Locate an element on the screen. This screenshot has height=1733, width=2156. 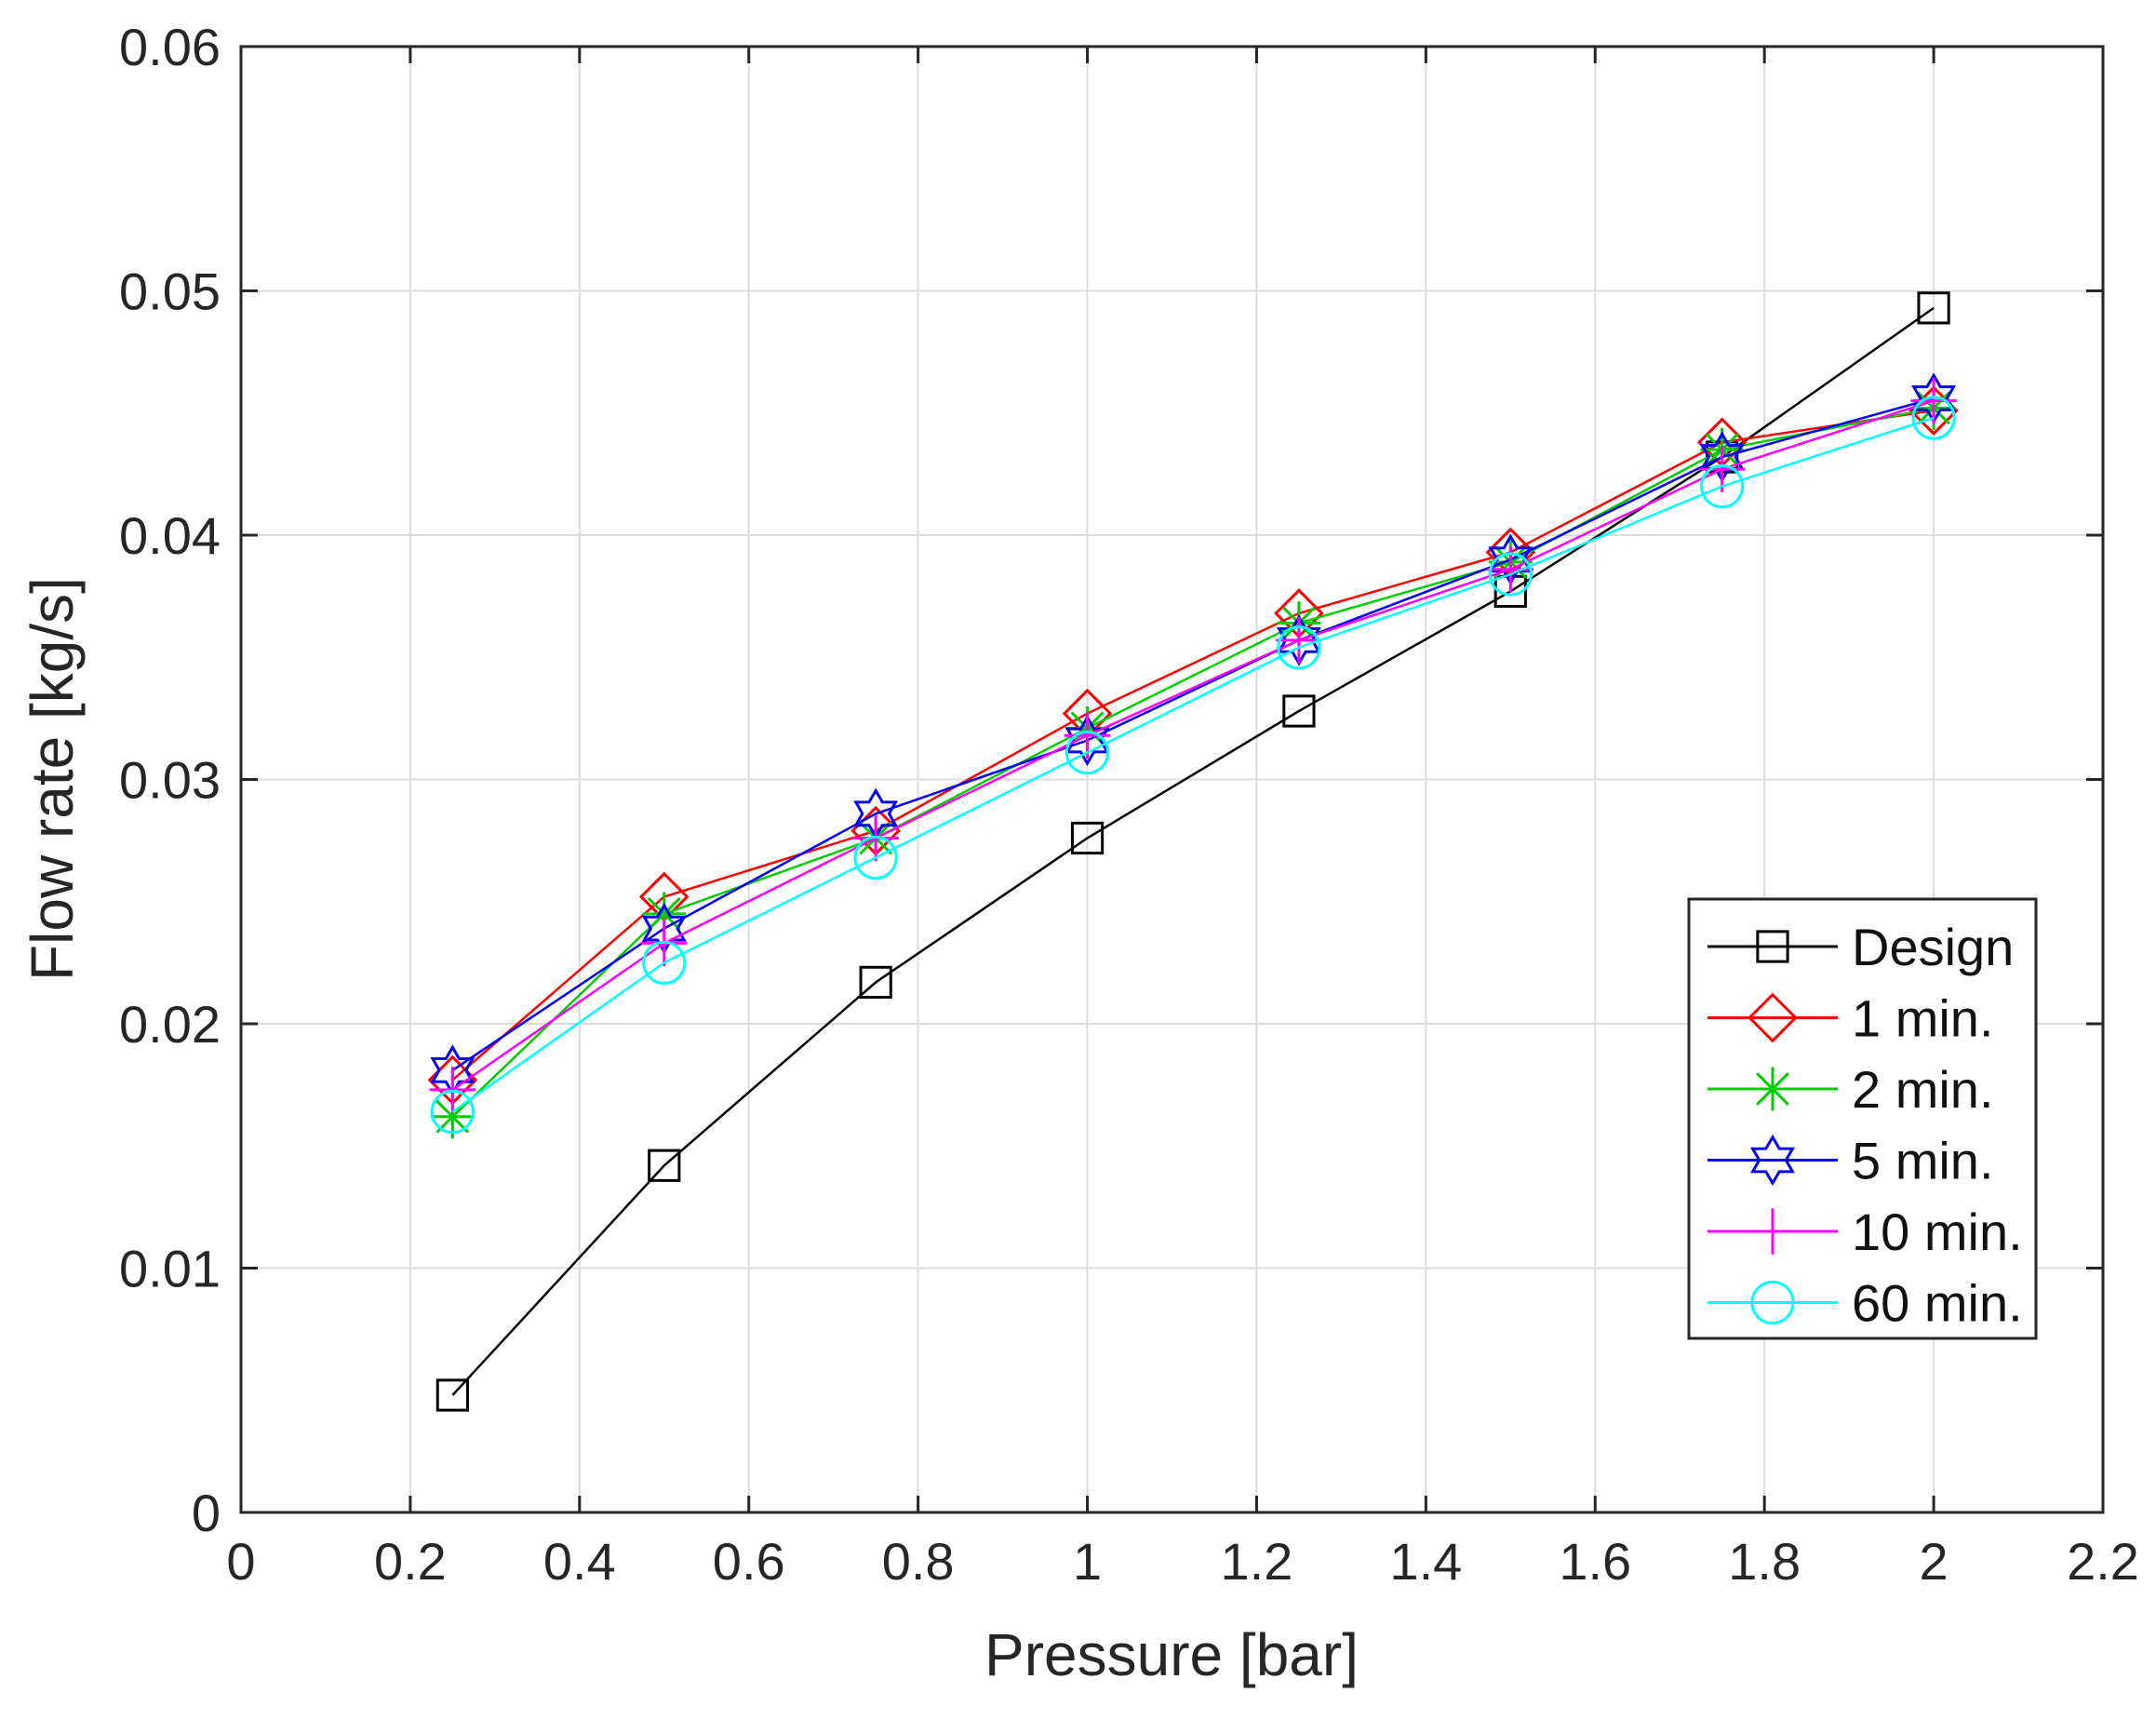
x-tick-label: 1.4 is located at coordinates (1425, 1561).